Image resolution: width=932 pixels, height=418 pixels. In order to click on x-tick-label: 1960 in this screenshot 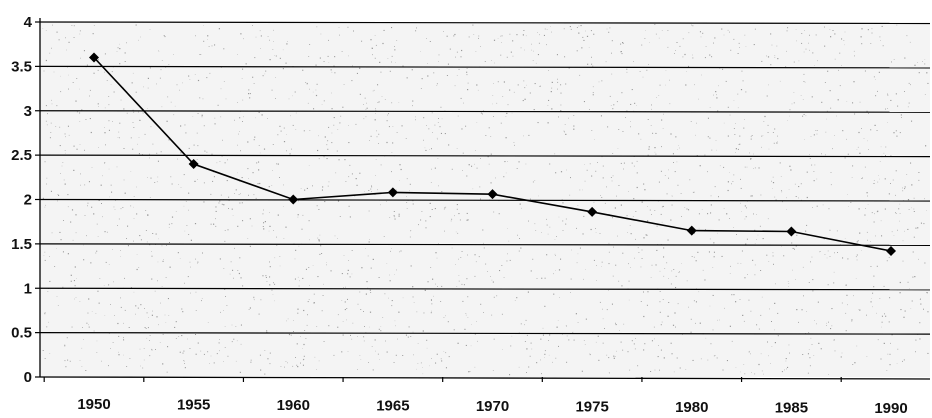, I will do `click(293, 405)`.